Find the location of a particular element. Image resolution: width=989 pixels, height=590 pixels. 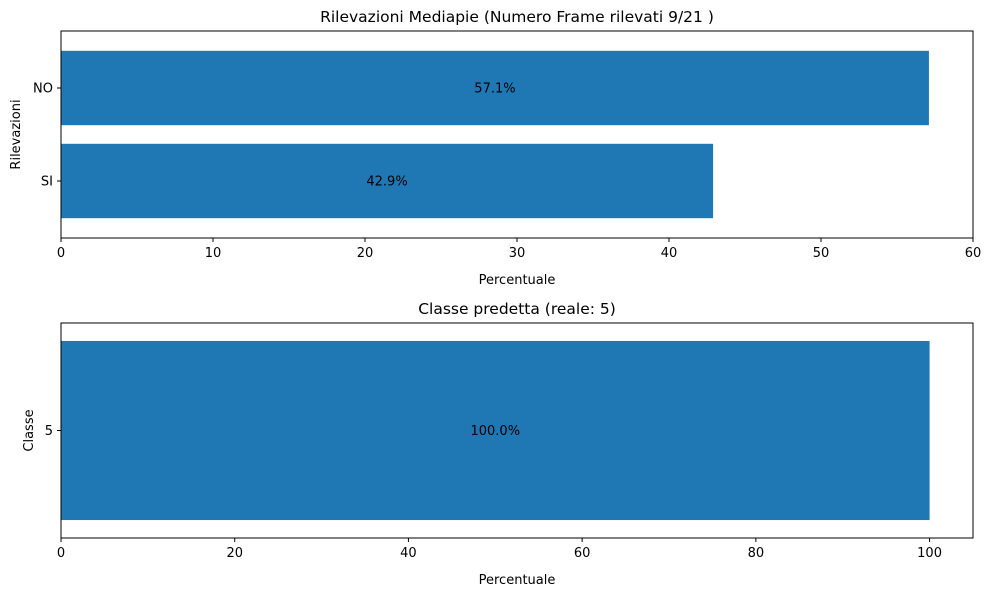

ytick-label: SI is located at coordinates (47, 182).